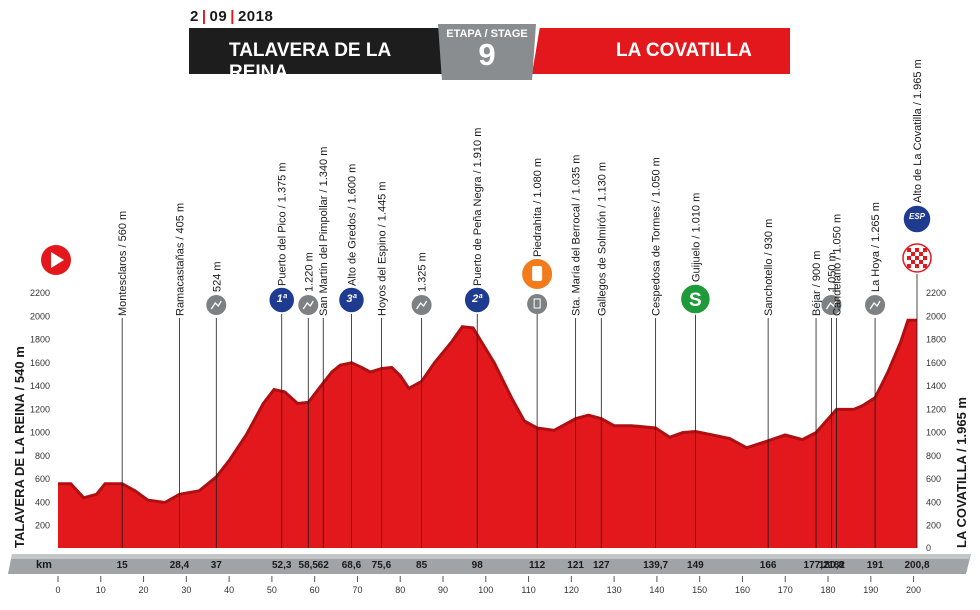 The height and width of the screenshot is (610, 980). What do you see at coordinates (309, 272) in the screenshot?
I see `marker-place-label: 1.220 m` at bounding box center [309, 272].